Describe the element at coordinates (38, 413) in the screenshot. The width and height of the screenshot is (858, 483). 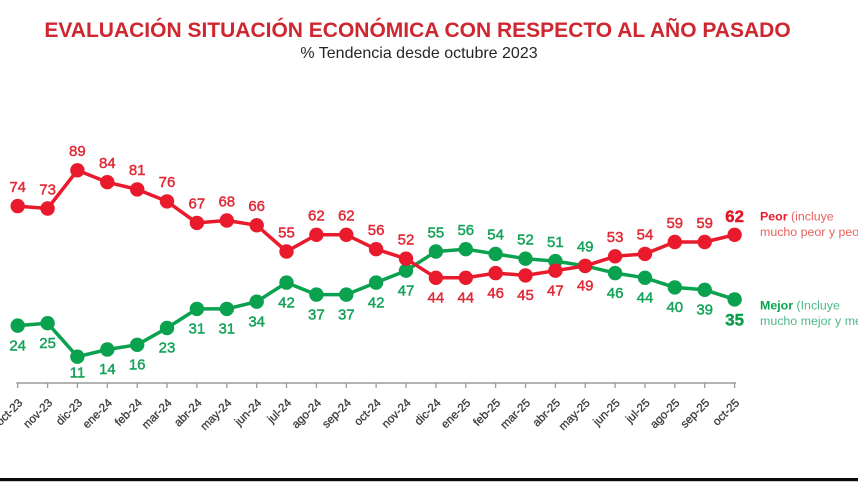
I see `svg-text: nov-23` at that location.